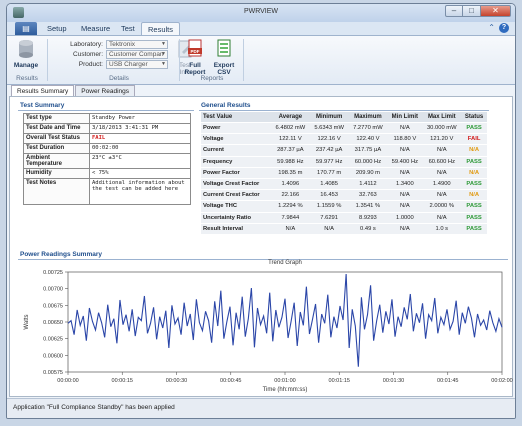 This screenshot has height=426, width=522. What do you see at coordinates (137, 54) in the screenshot?
I see `customer-field: Customer Compan ▼` at bounding box center [137, 54].